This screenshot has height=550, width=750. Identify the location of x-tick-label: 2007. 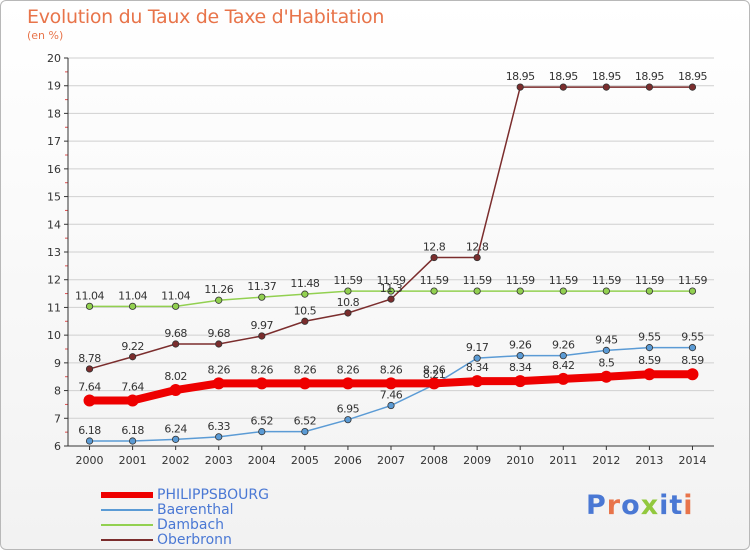
(391, 460).